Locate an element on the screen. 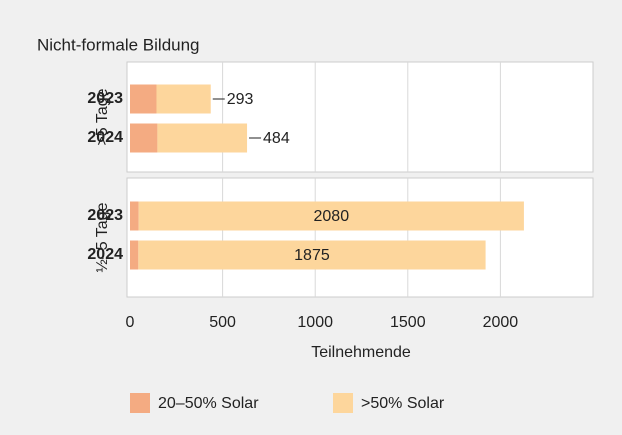  x-tick-label: 2000 is located at coordinates (501, 322).